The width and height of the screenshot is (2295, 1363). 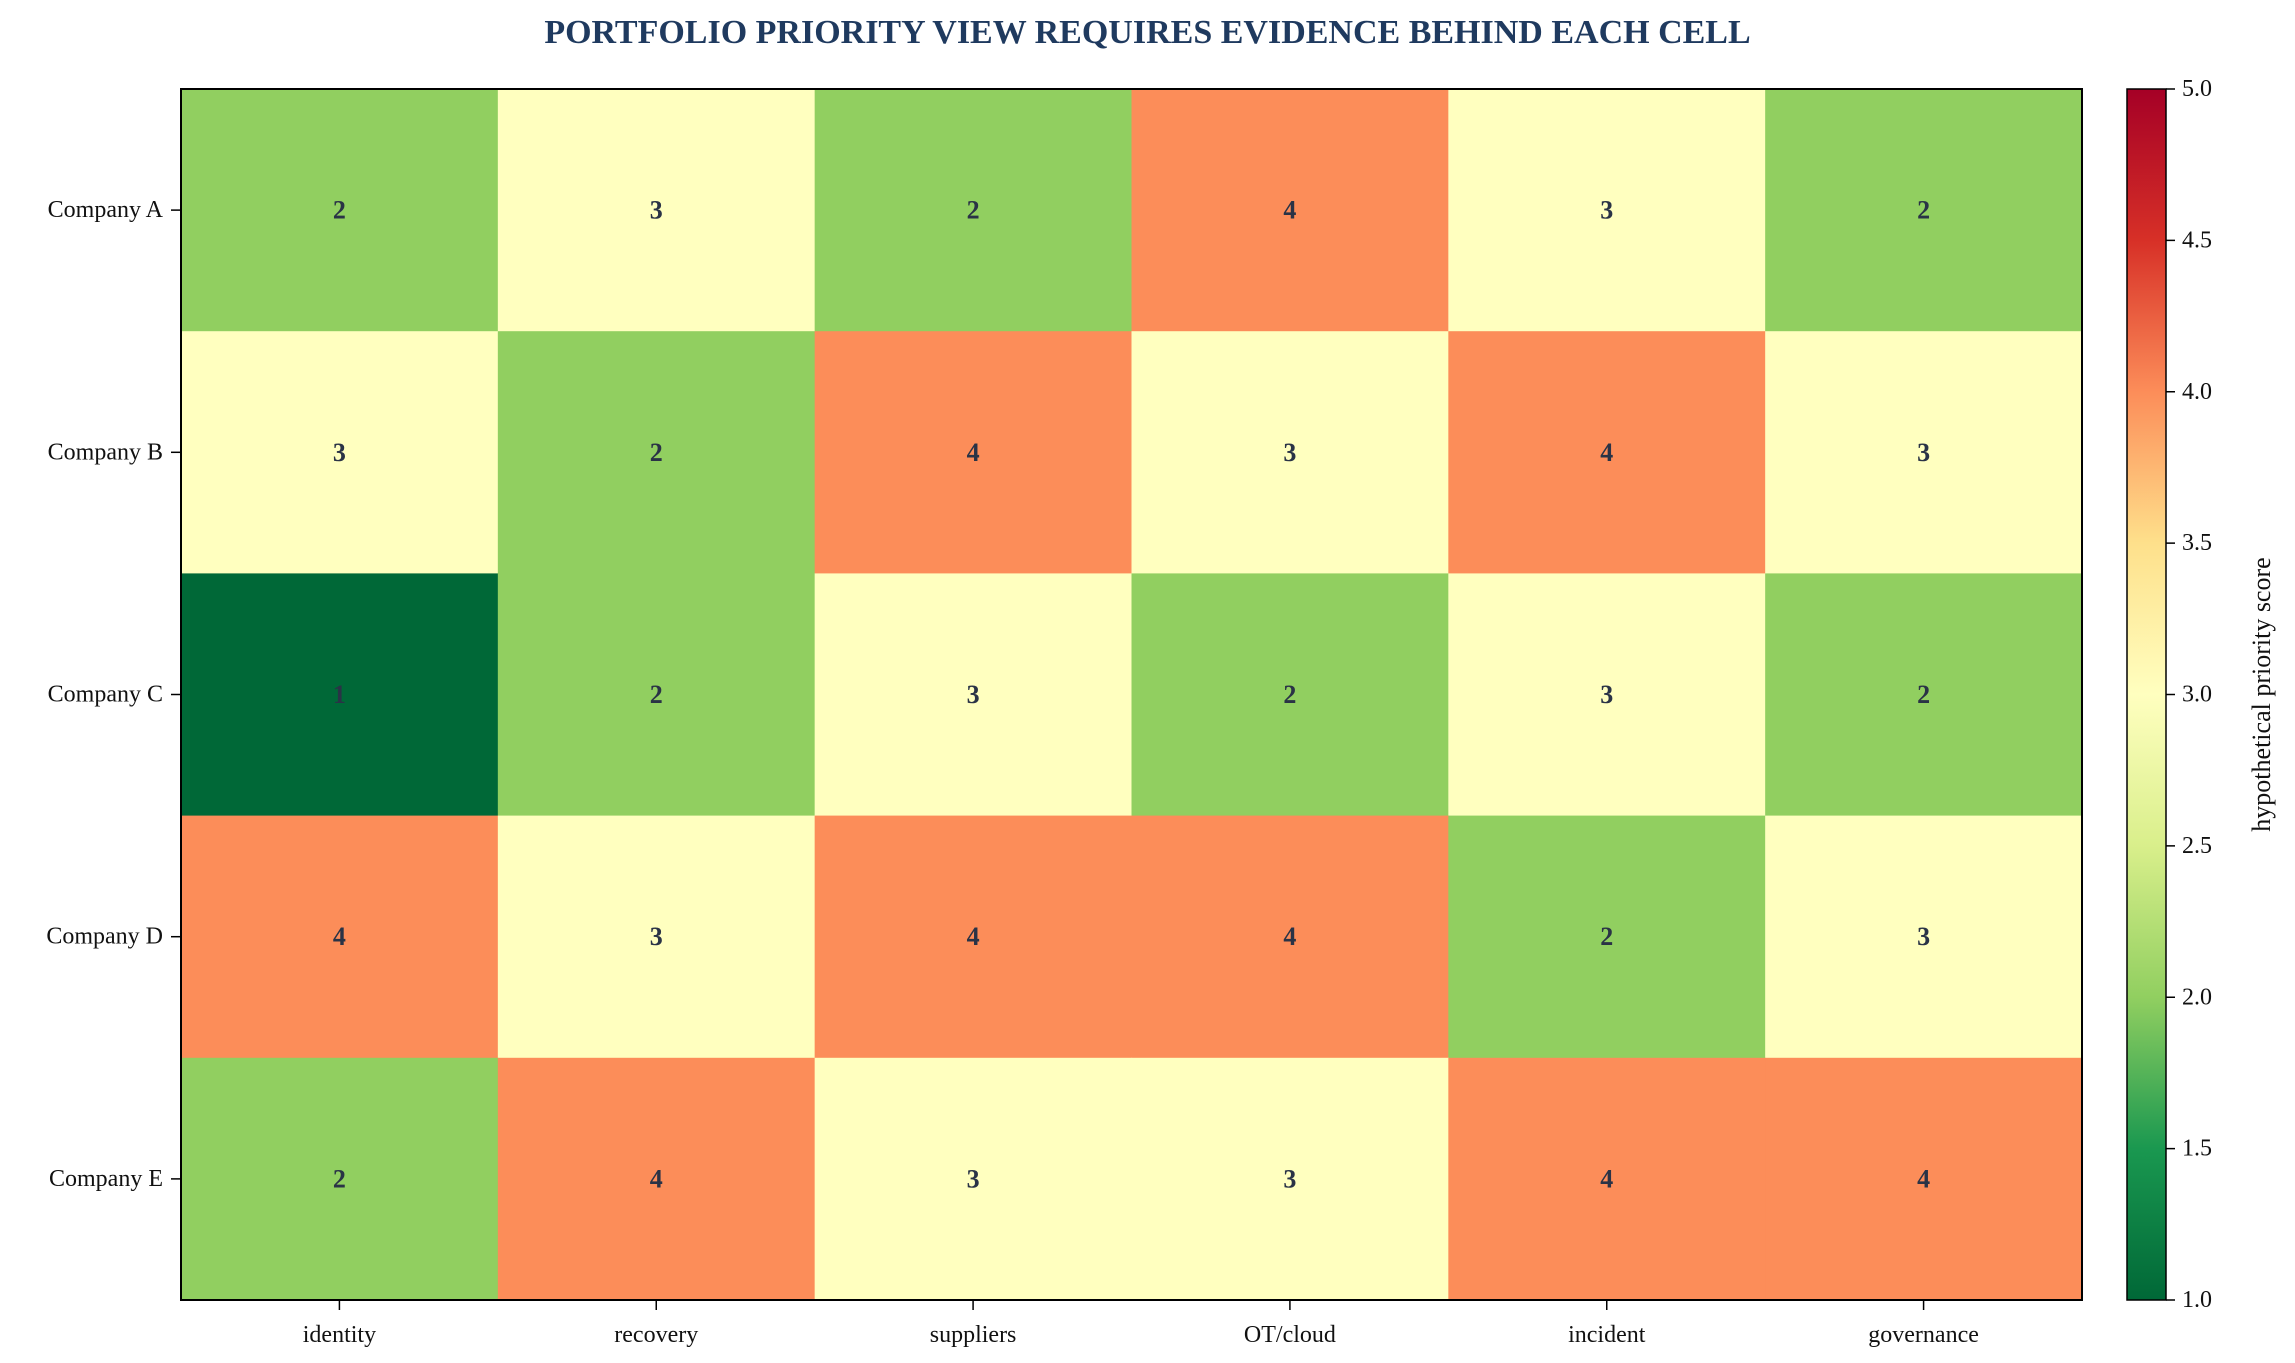 I want to click on colorbar-tick-label: 2.5, so click(x=2197, y=846).